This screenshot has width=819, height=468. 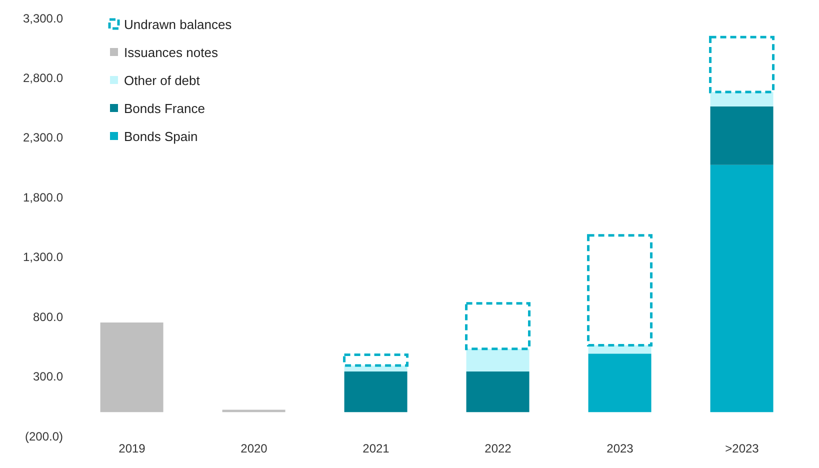 I want to click on x-tick-label: 2020, so click(x=254, y=449).